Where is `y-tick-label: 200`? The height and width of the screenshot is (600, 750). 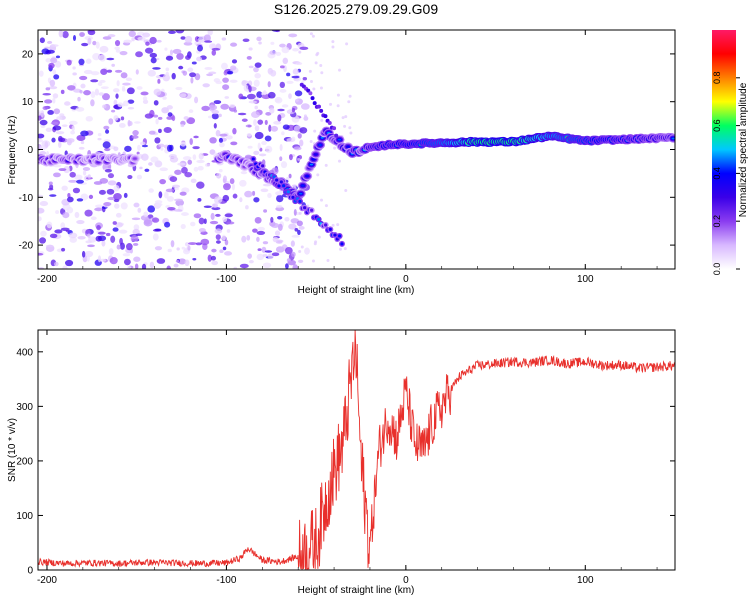
y-tick-label: 200 is located at coordinates (24, 461).